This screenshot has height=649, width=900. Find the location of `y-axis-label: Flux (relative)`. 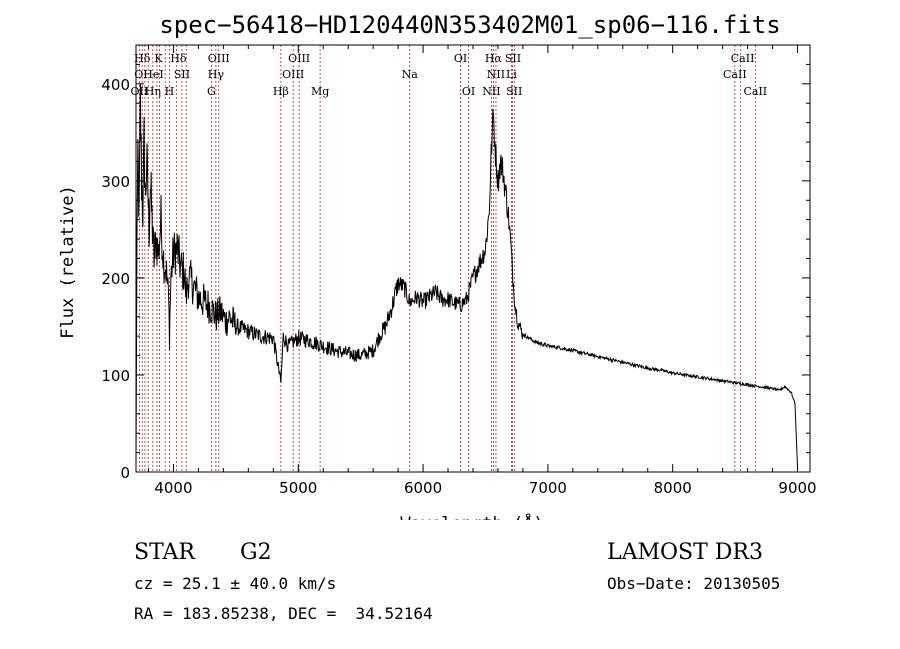

y-axis-label: Flux (relative) is located at coordinates (68, 262).